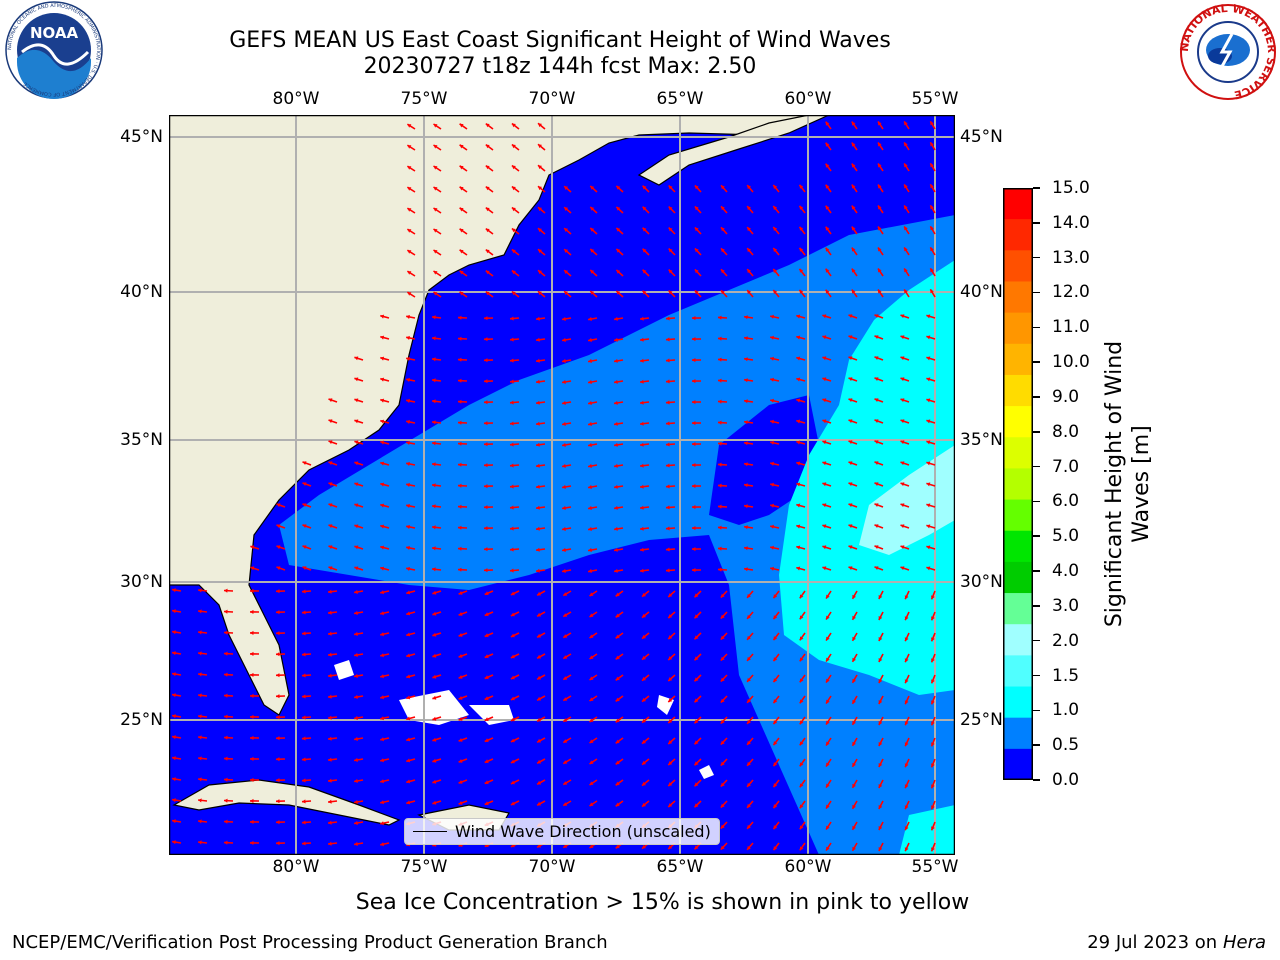 Image resolution: width=1280 pixels, height=960 pixels. What do you see at coordinates (1071, 257) in the screenshot?
I see `colorbar-tick-label: 13.0` at bounding box center [1071, 257].